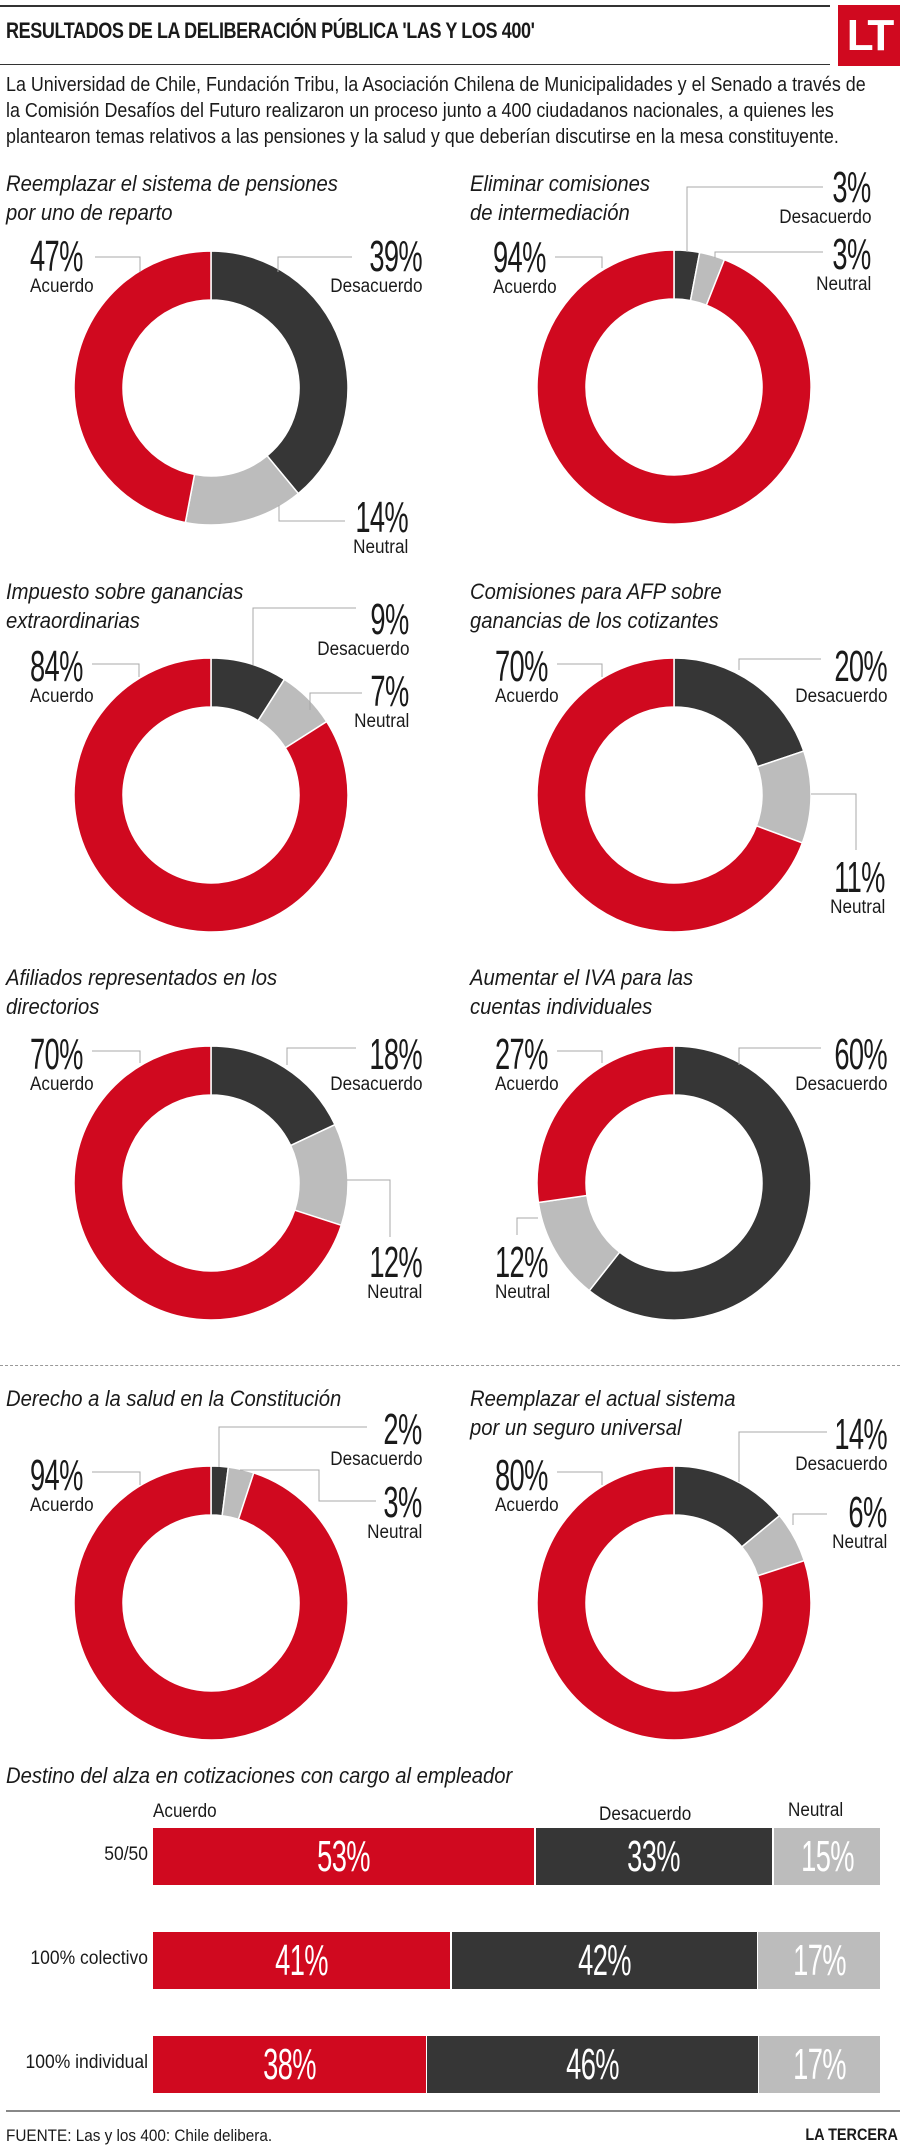 The image size is (900, 2146). Describe the element at coordinates (851, 2134) in the screenshot. I see `brand-name: LA TERCERA` at that location.